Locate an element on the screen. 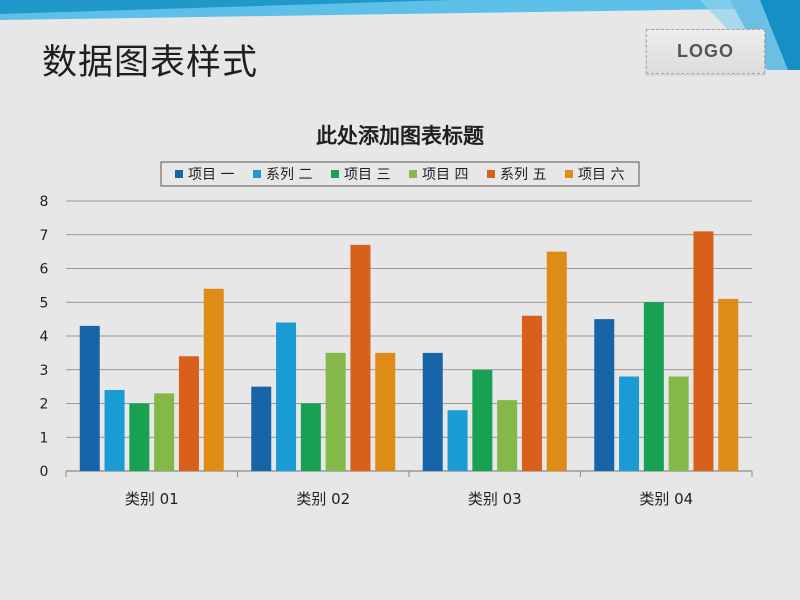 The image size is (800, 600). x-tick-label: 类别 02 is located at coordinates (323, 499).